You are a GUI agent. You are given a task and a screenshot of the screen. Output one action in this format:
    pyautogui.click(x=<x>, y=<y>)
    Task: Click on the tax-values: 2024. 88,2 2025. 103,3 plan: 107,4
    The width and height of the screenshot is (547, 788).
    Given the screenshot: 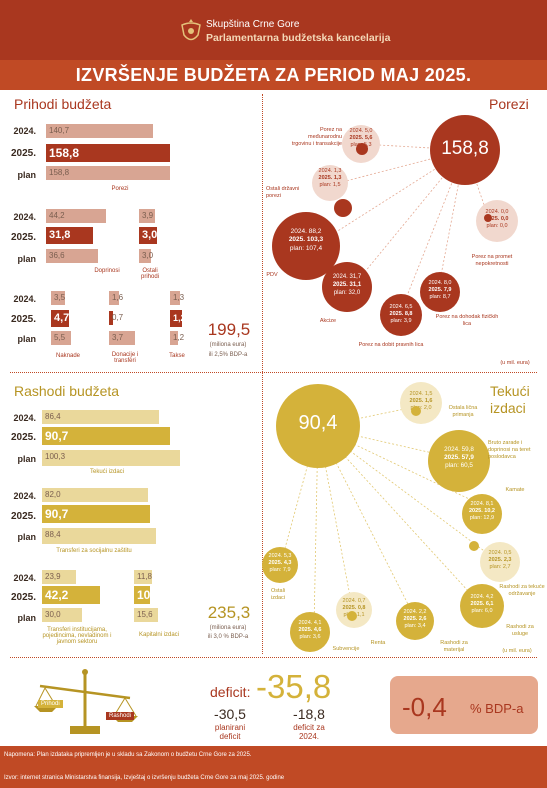 What is the action you would take?
    pyautogui.click(x=306, y=240)
    